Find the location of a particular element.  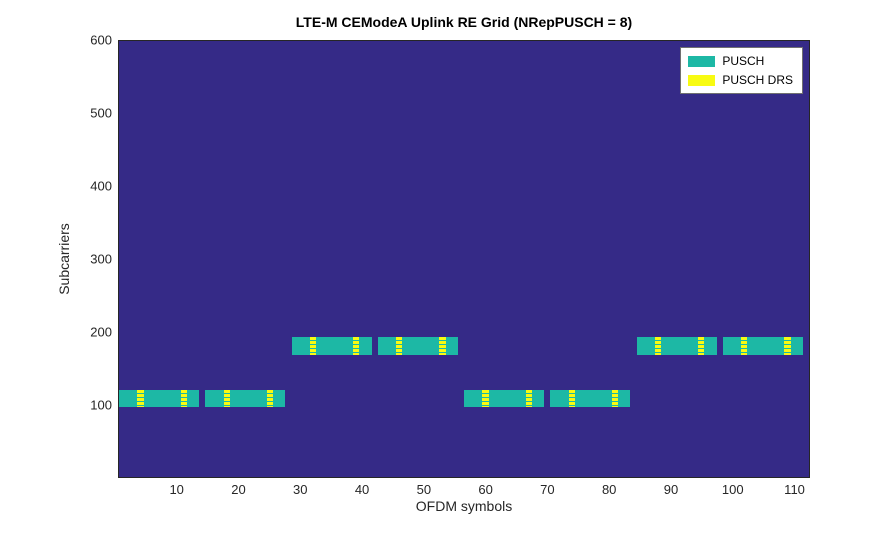

x-tick-label: 10 is located at coordinates (176, 489).